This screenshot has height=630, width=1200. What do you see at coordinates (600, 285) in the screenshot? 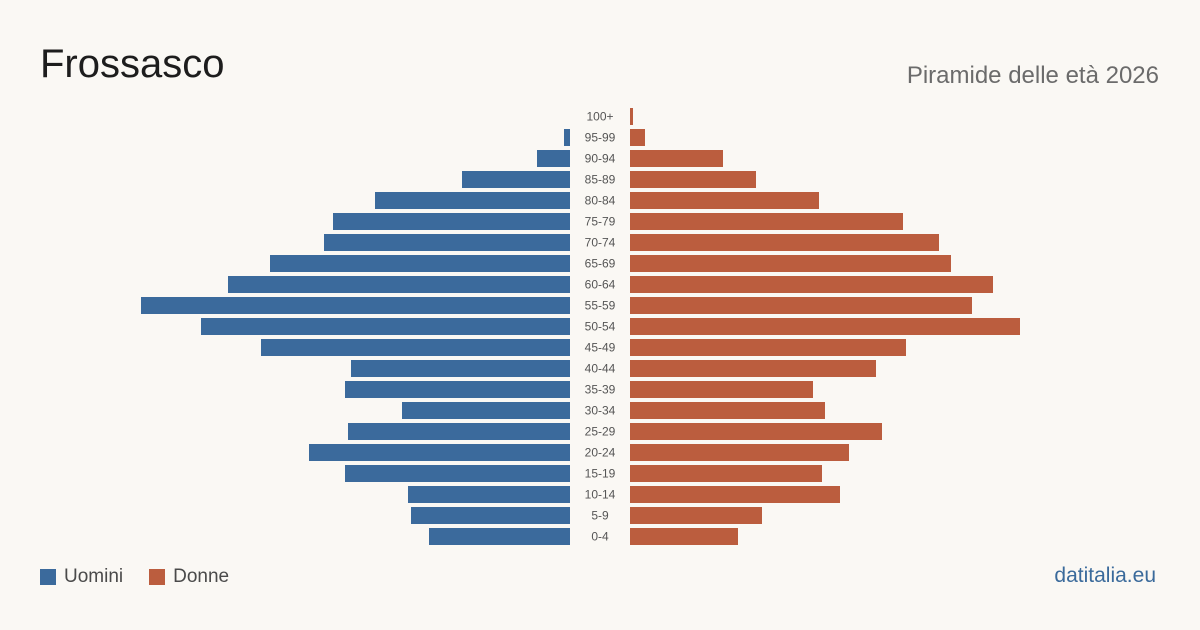
I see `age-group-label: 60-64` at bounding box center [600, 285].